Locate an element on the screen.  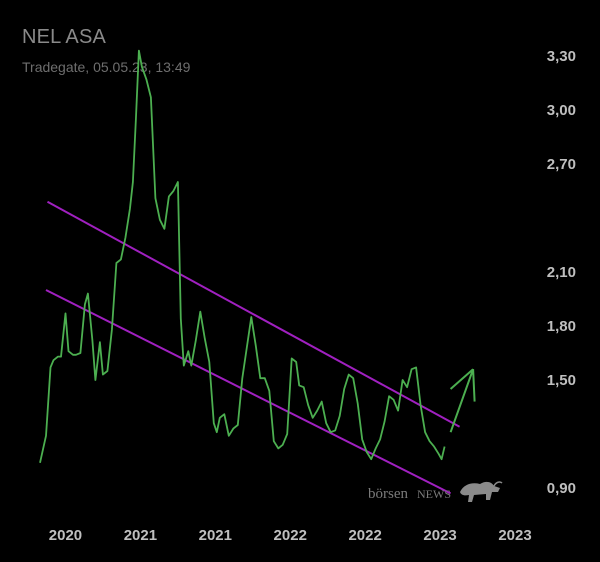
bull-icon is located at coordinates (481, 491).